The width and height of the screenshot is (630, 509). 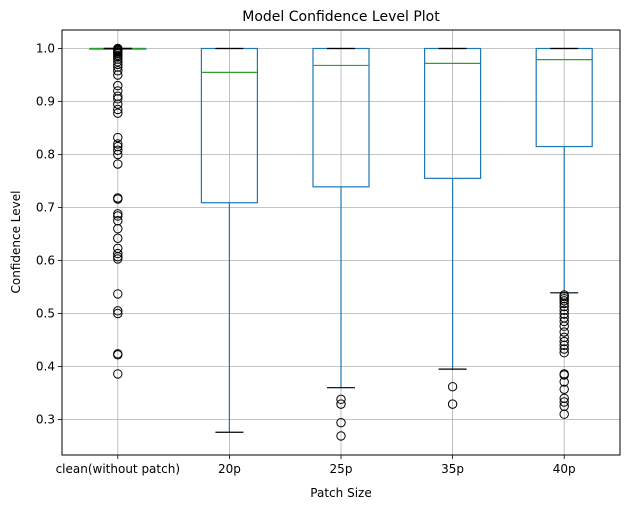 I want to click on x-axis-ticks: clean(without patch) 20p 25p 35p 40p, so click(x=316, y=465).